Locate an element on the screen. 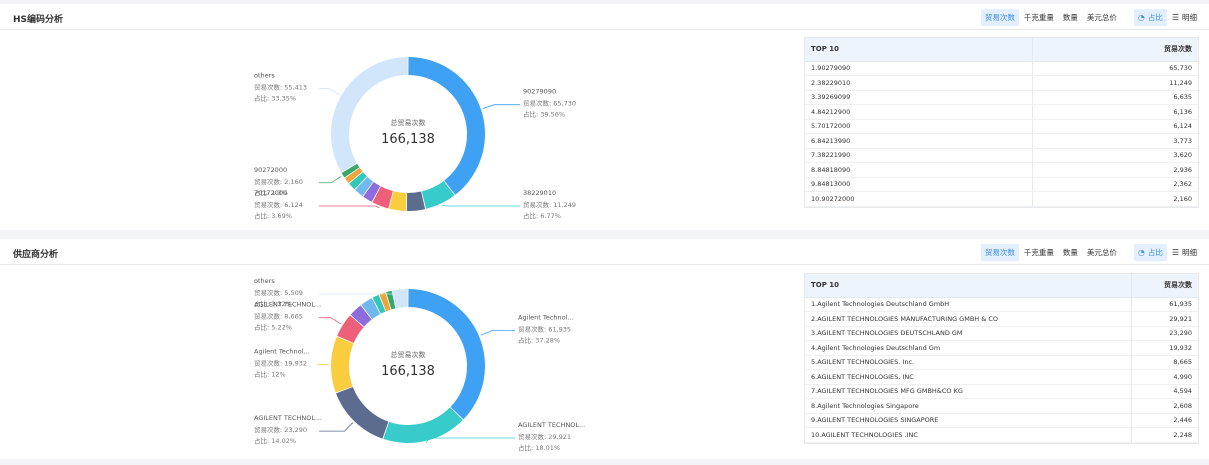  table-cell-name: 8.Agilent Technologies Singapore is located at coordinates (968, 406).